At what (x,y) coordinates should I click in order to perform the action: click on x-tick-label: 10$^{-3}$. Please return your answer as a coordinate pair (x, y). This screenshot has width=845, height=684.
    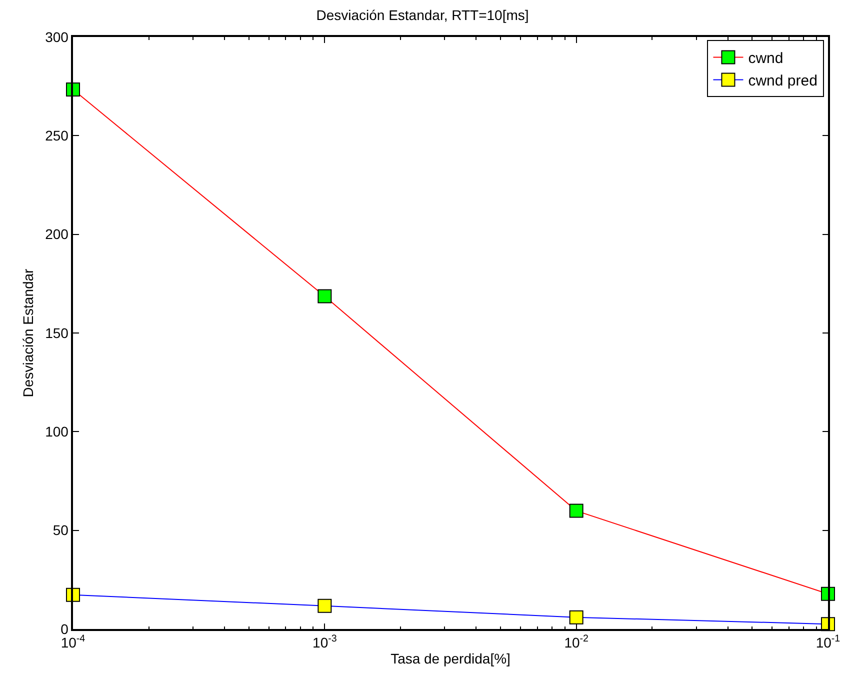
    Looking at the image, I should click on (325, 642).